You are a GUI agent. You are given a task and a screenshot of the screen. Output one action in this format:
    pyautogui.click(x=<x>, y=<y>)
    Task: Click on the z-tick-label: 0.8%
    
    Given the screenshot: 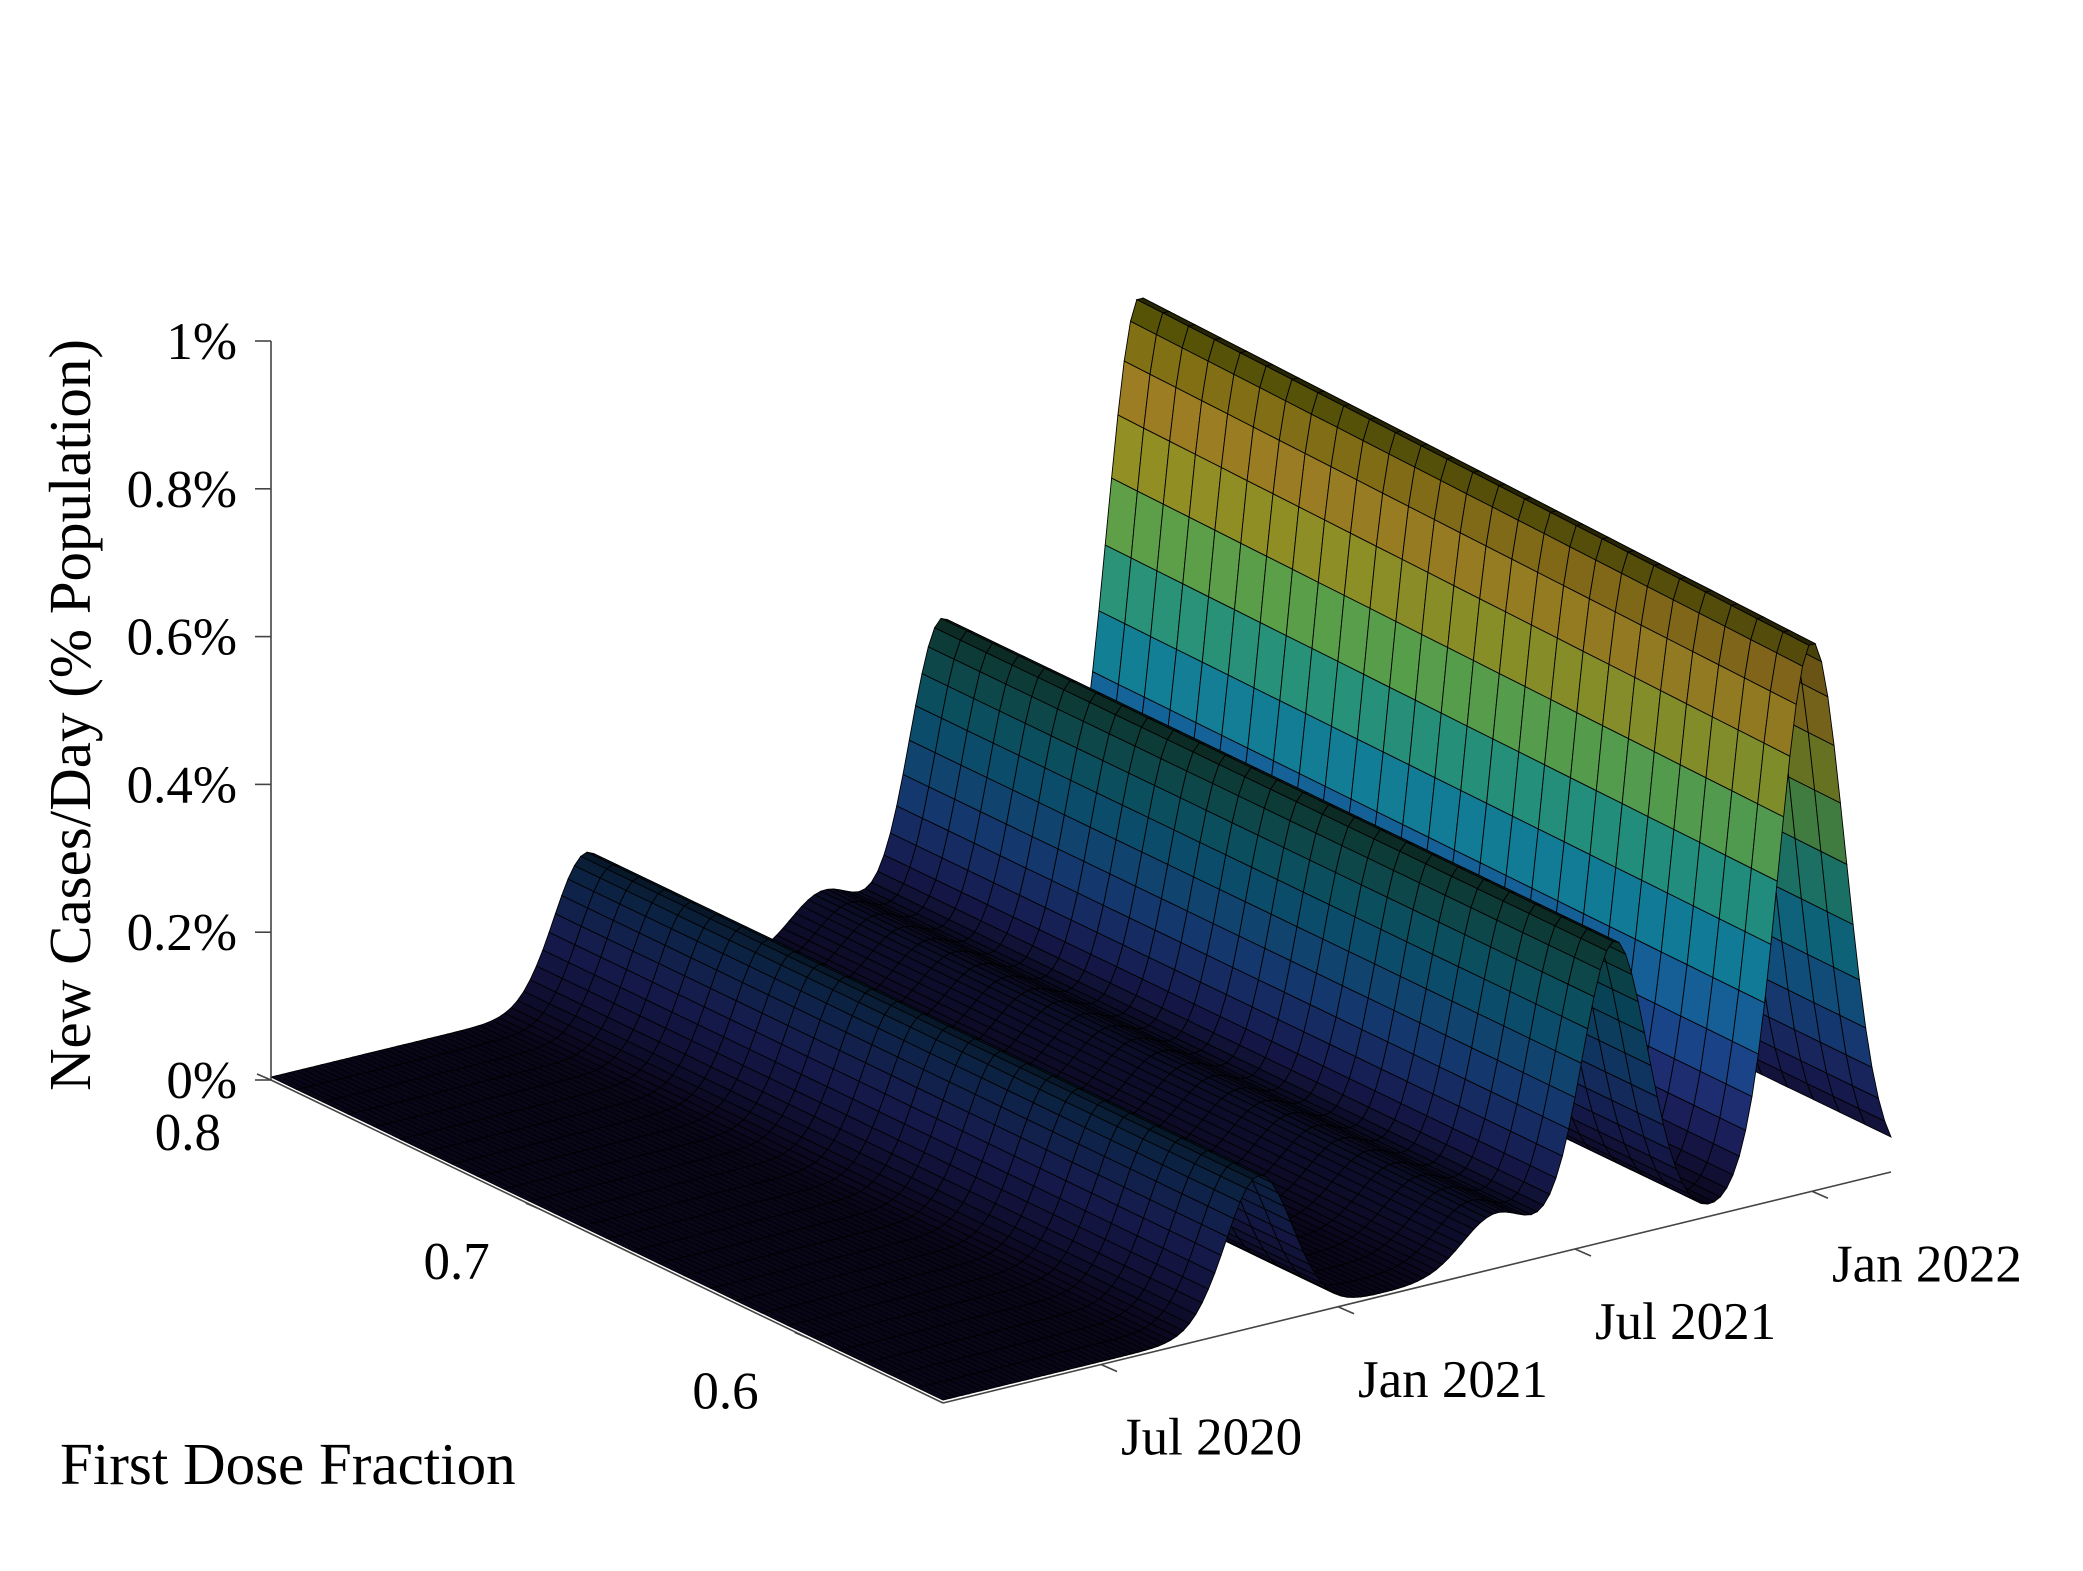 What is the action you would take?
    pyautogui.click(x=182, y=490)
    